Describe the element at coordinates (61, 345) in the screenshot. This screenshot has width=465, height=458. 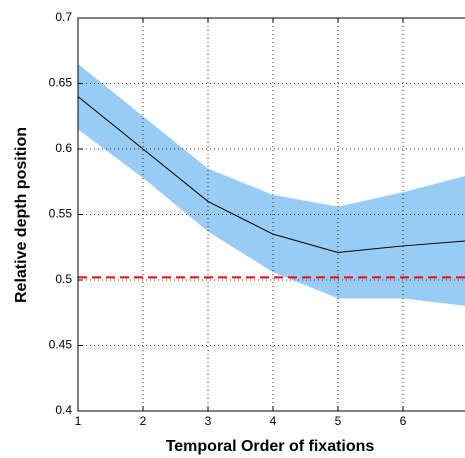
I see `y-tick-label: 0.45` at that location.